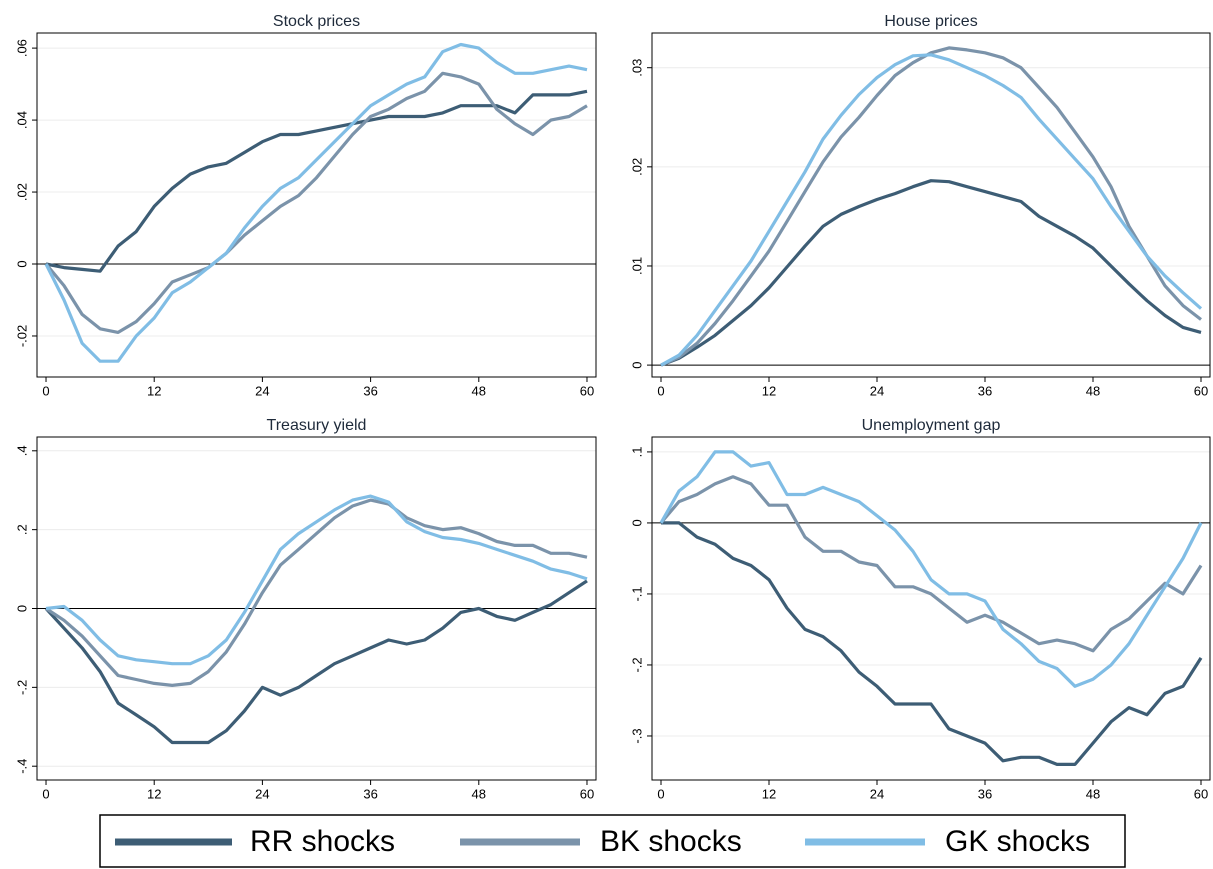 This screenshot has width=1213, height=869. What do you see at coordinates (671, 841) in the screenshot?
I see `legend-label: BK shocks` at bounding box center [671, 841].